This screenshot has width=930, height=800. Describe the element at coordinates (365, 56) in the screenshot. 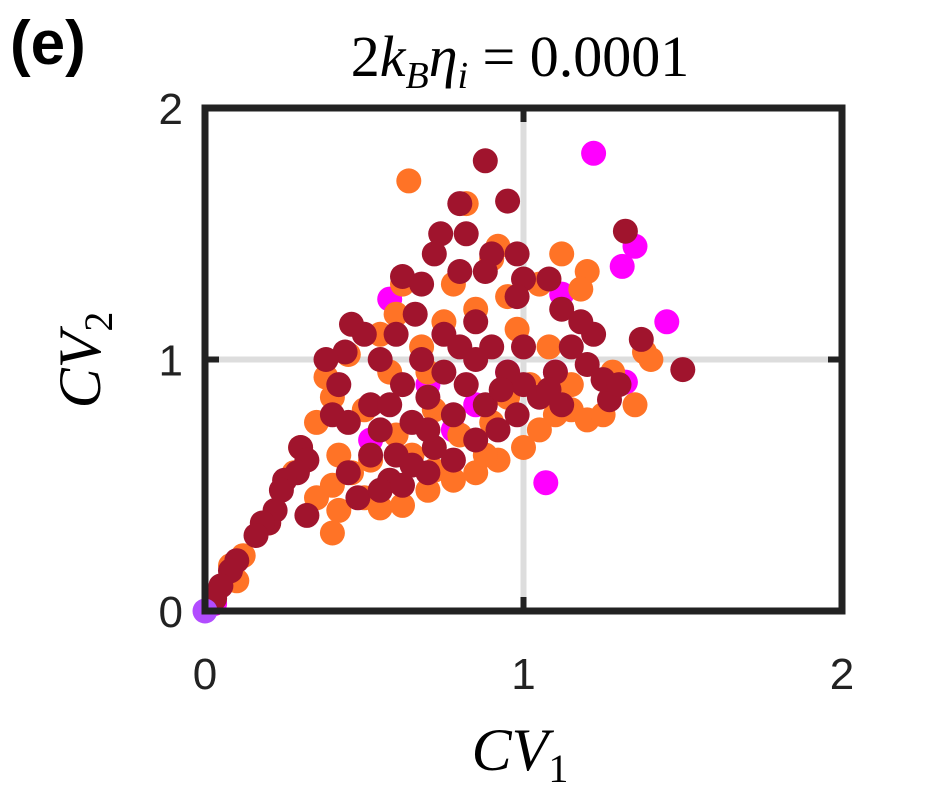

I see `title-coefficient: 2` at that location.